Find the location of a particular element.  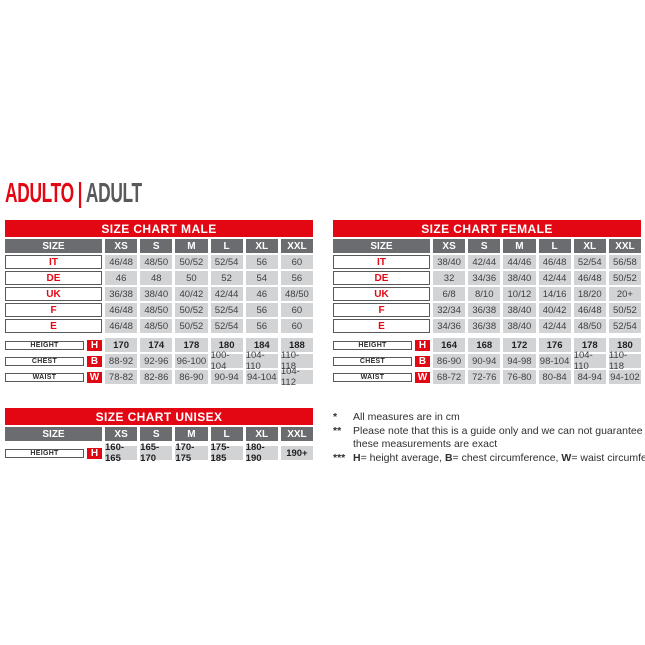

measure-badge: H is located at coordinates (94, 345).